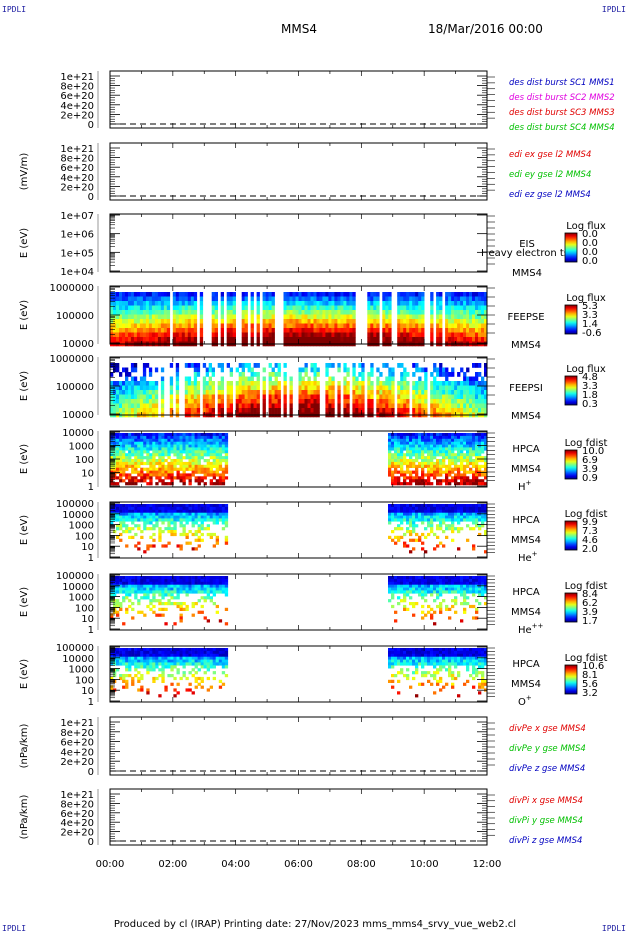 This screenshot has width=630, height=934. Describe the element at coordinates (78, 344) in the screenshot. I see `y-tick-label: 10000` at that location.